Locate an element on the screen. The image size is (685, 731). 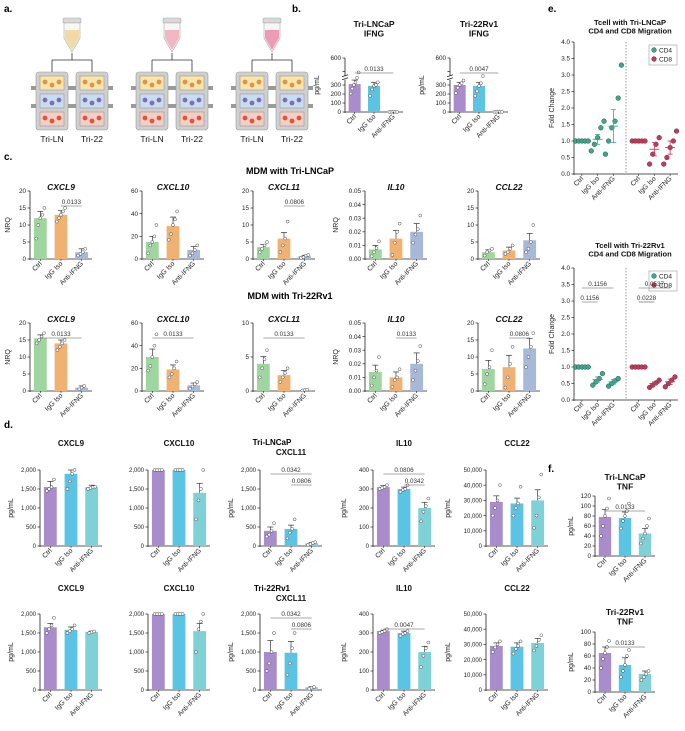
y-tick-label: 0.04 is located at coordinates (355, 337).